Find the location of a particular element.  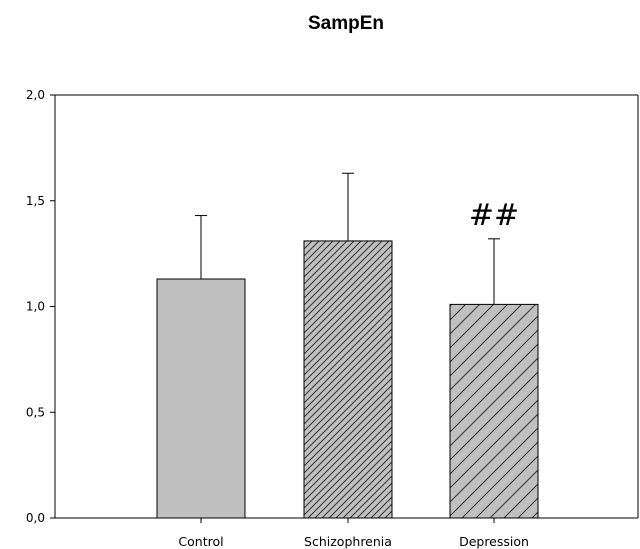

y-tick-label: 1,0 is located at coordinates (35, 307).